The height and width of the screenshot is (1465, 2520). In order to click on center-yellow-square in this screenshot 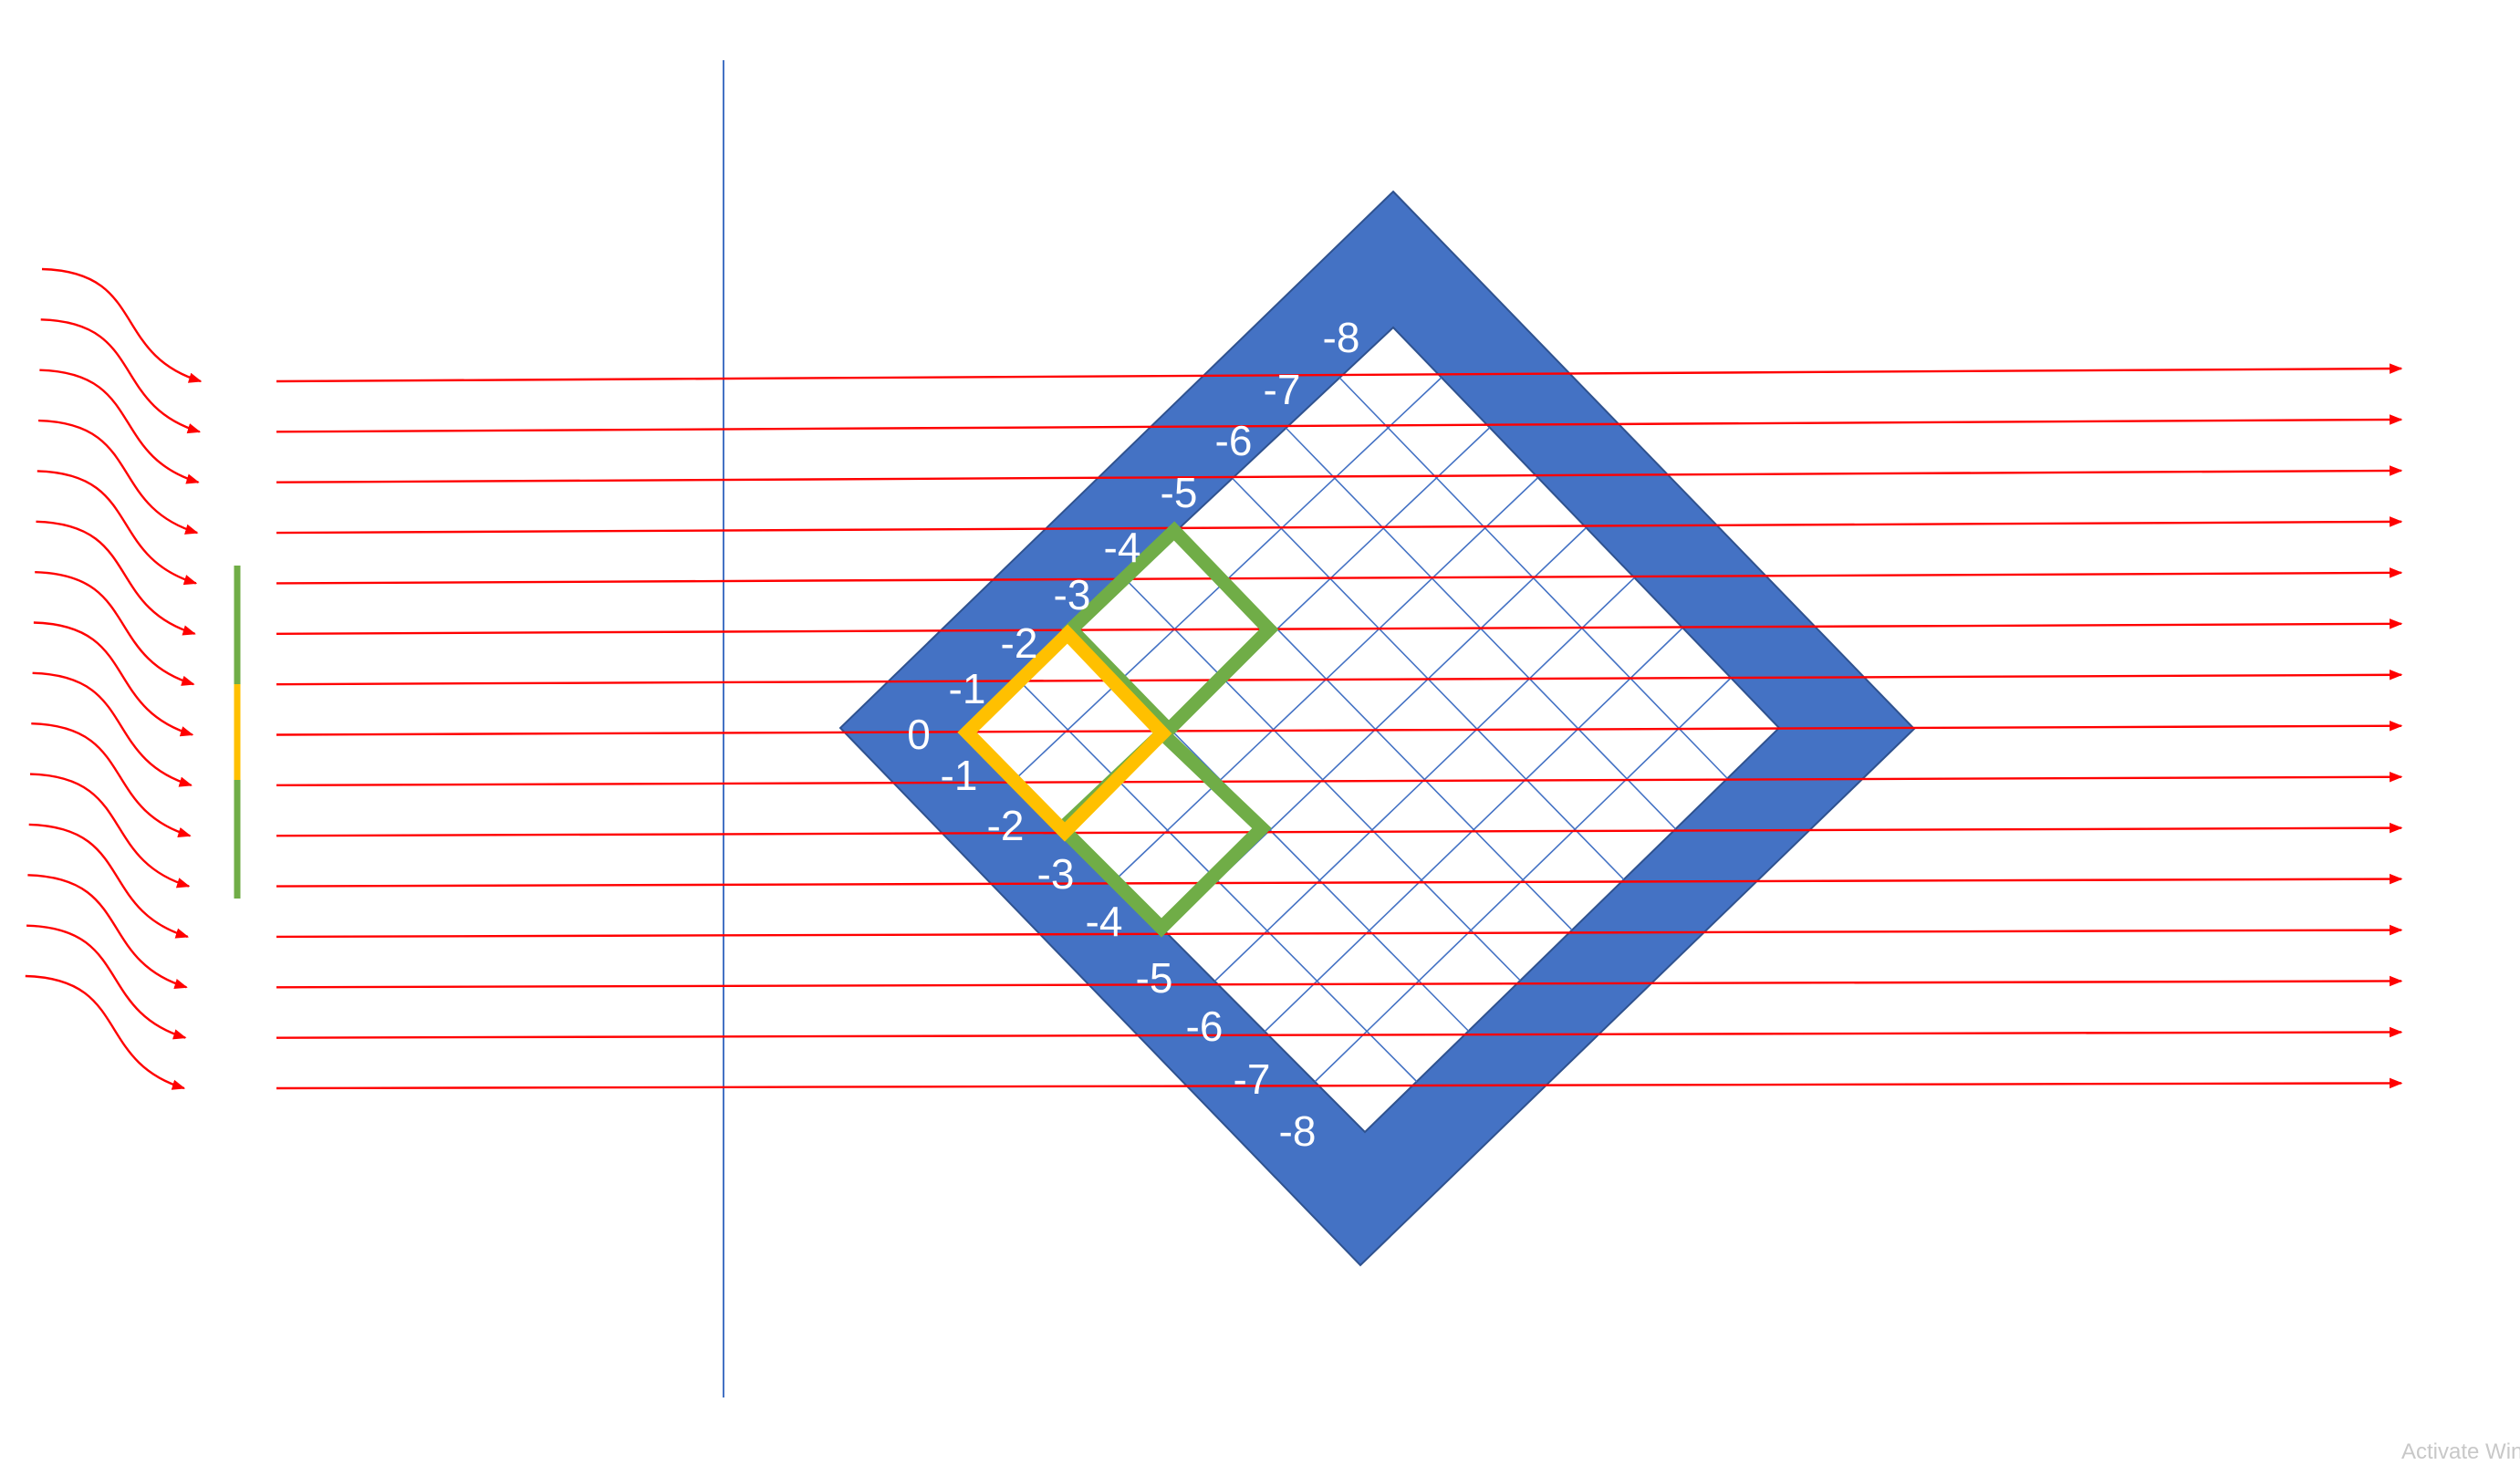, I will do `click(1064, 733)`.